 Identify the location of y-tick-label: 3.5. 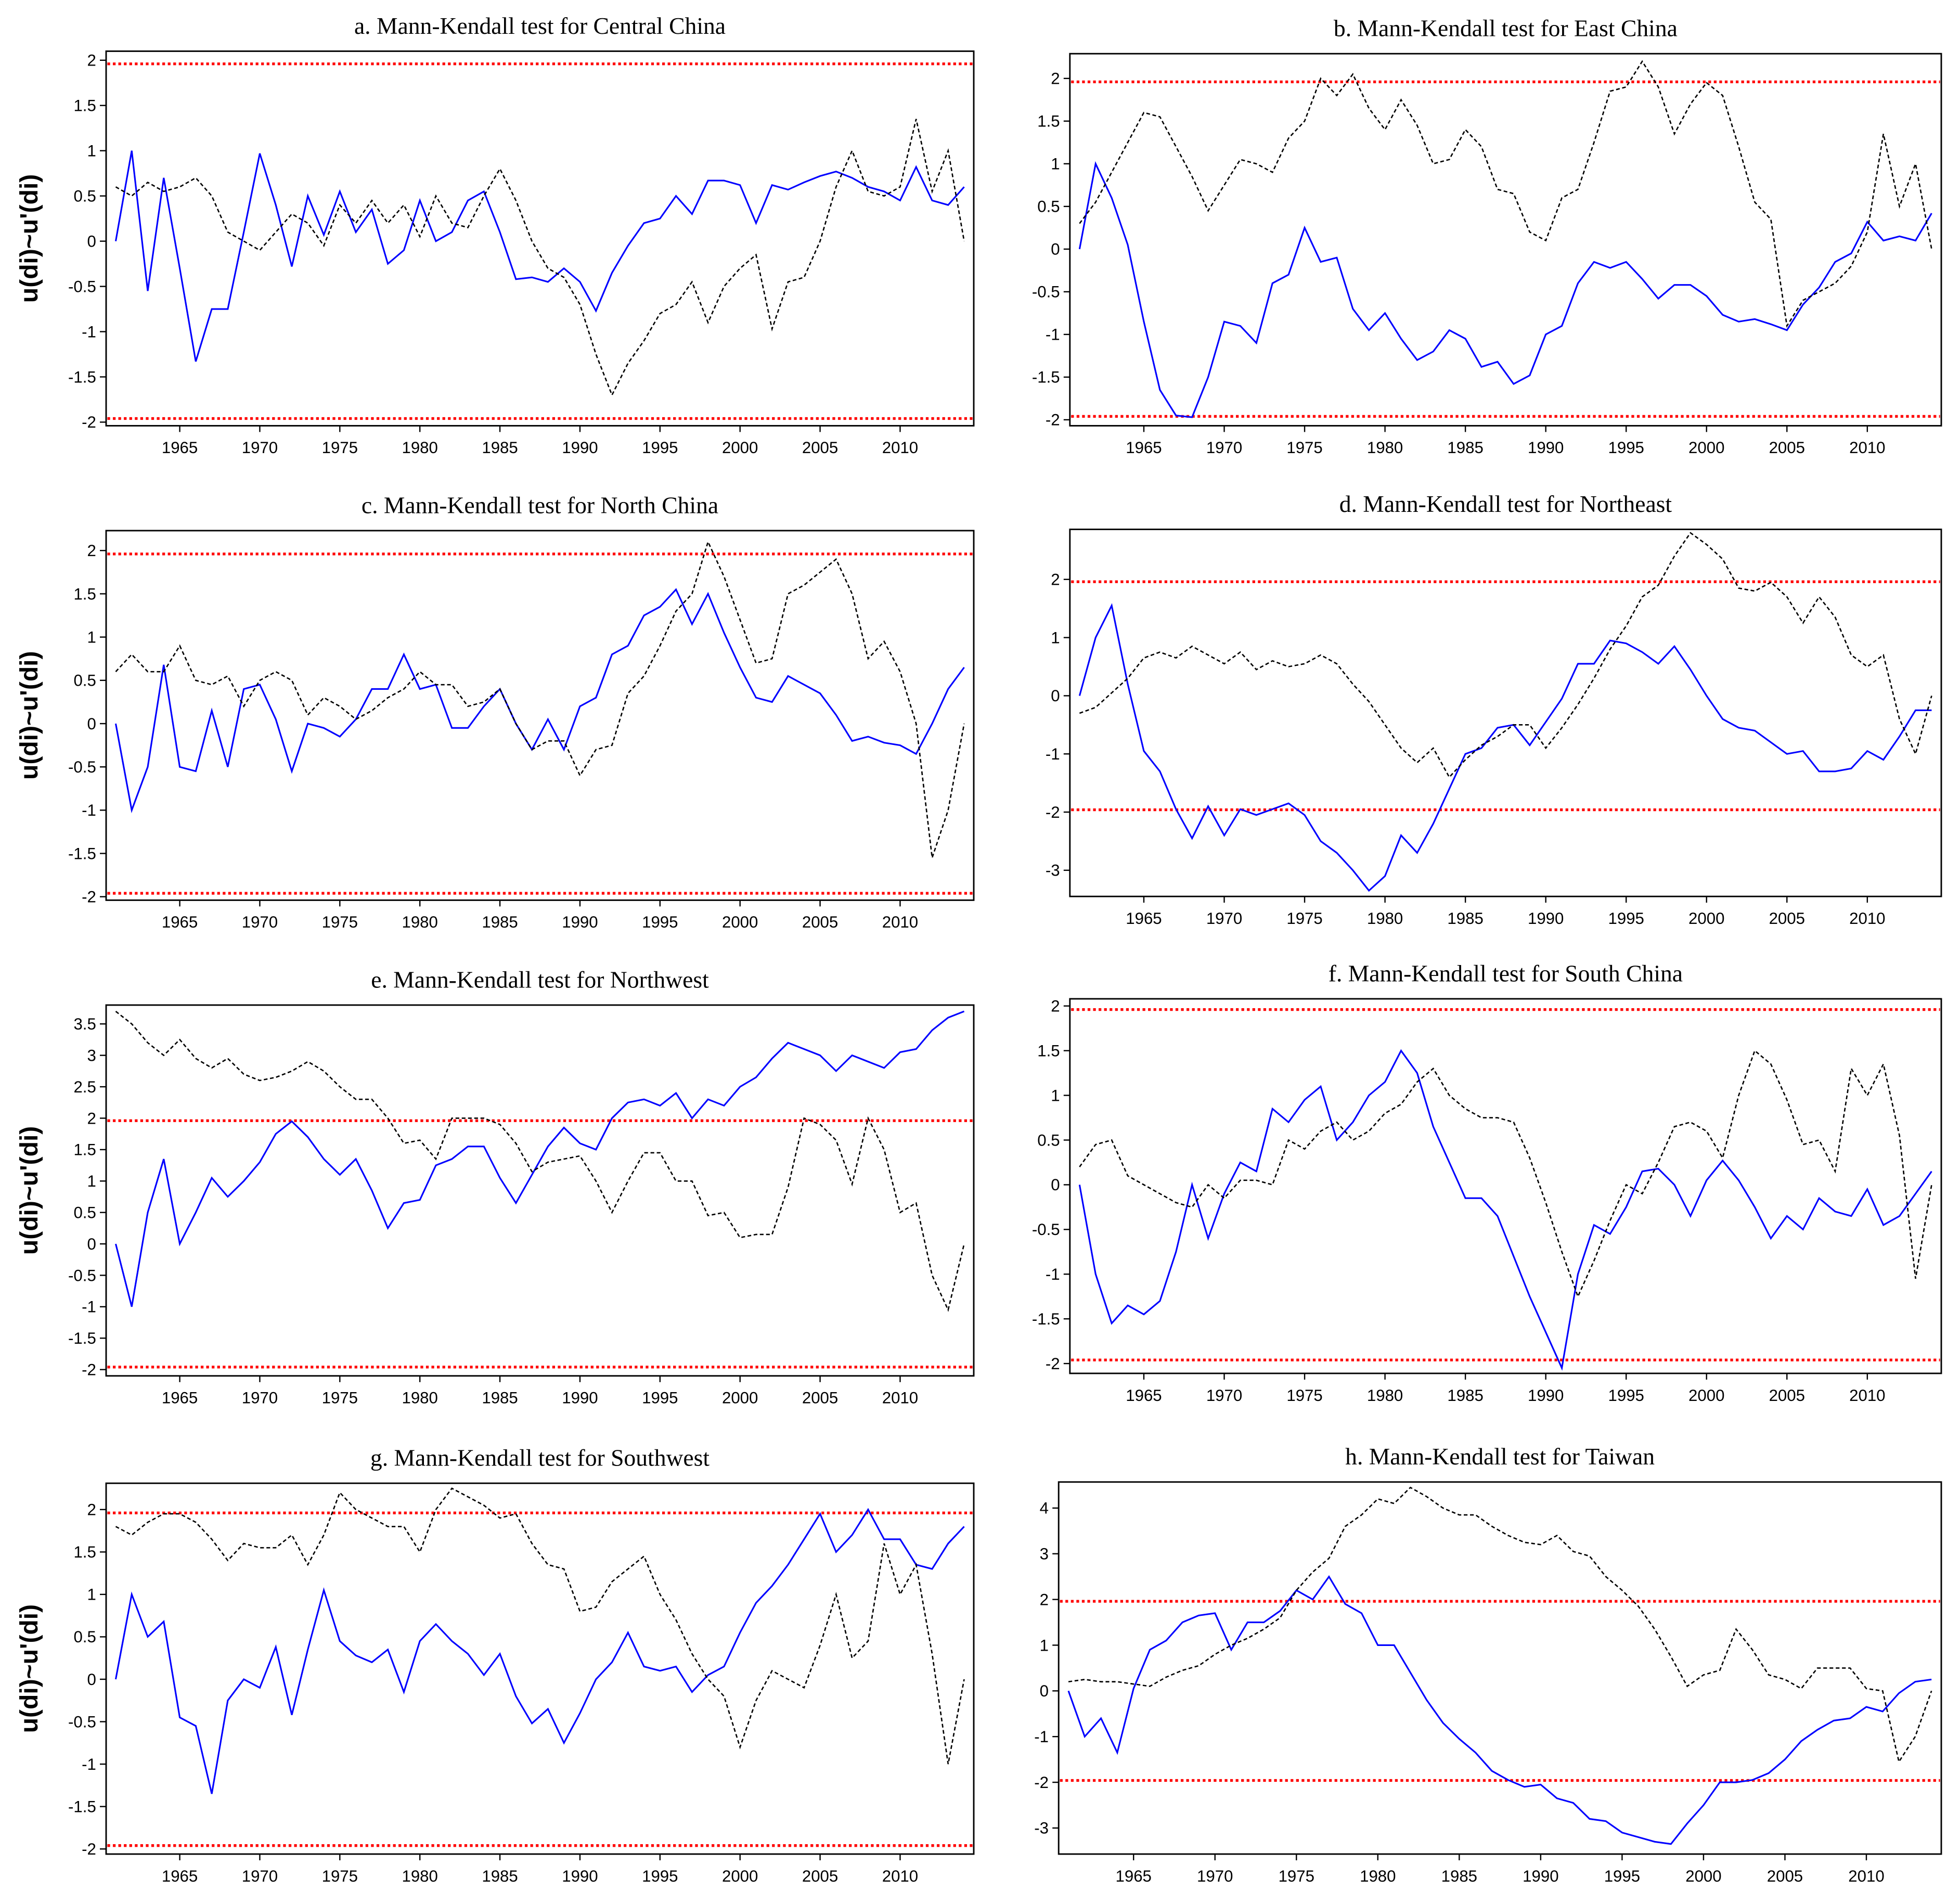
(84, 1024).